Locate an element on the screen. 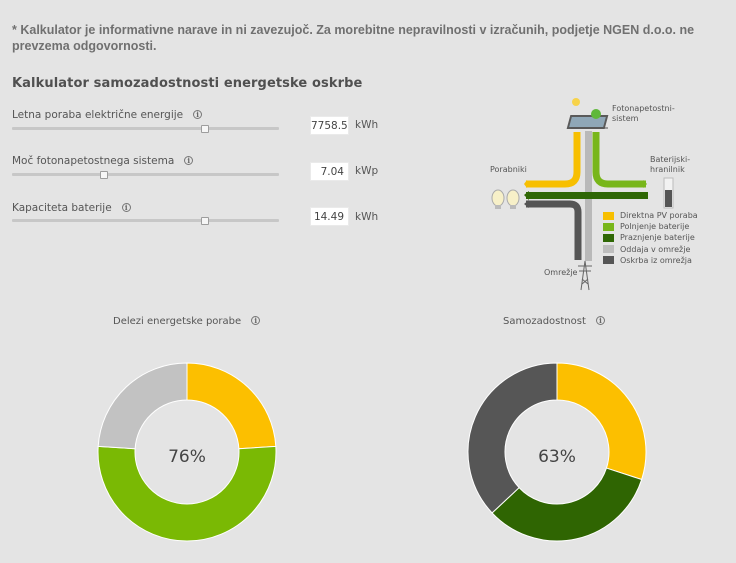  legend-item: Oskrba iz omrežja is located at coordinates (650, 260).